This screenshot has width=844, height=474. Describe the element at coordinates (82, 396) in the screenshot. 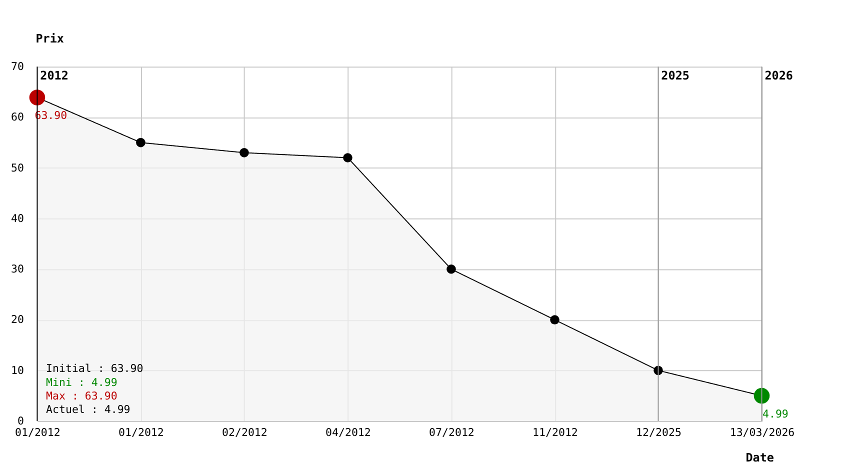

I see `annotation: Max : 63.90` at that location.